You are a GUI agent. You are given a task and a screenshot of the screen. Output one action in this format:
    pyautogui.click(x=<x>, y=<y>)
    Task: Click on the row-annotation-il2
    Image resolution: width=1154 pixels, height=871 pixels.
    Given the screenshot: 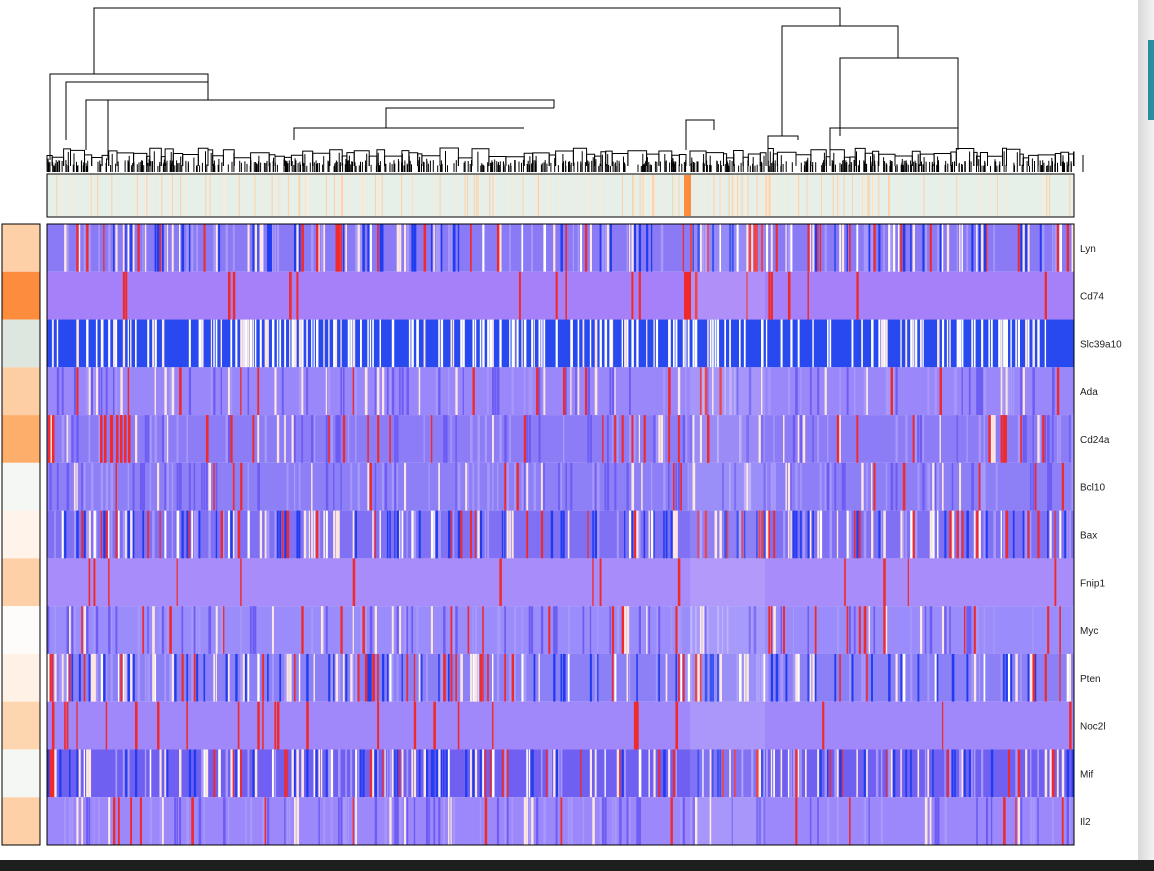 What is the action you would take?
    pyautogui.click(x=21, y=821)
    